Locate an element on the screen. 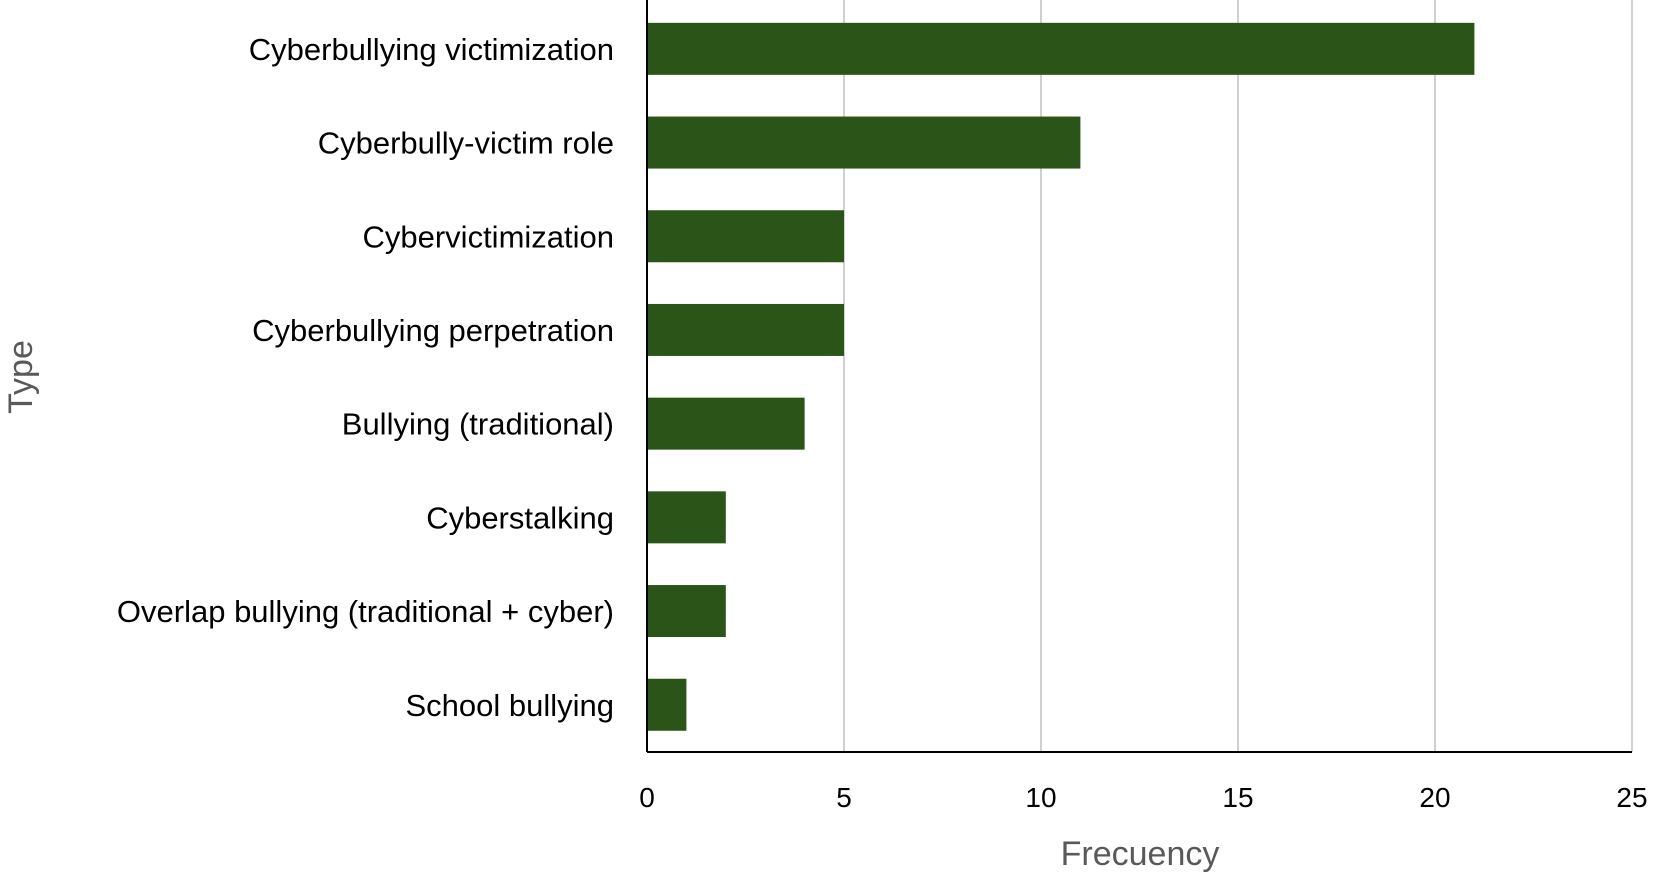  x-tick-label-20: 20 is located at coordinates (1434, 797).